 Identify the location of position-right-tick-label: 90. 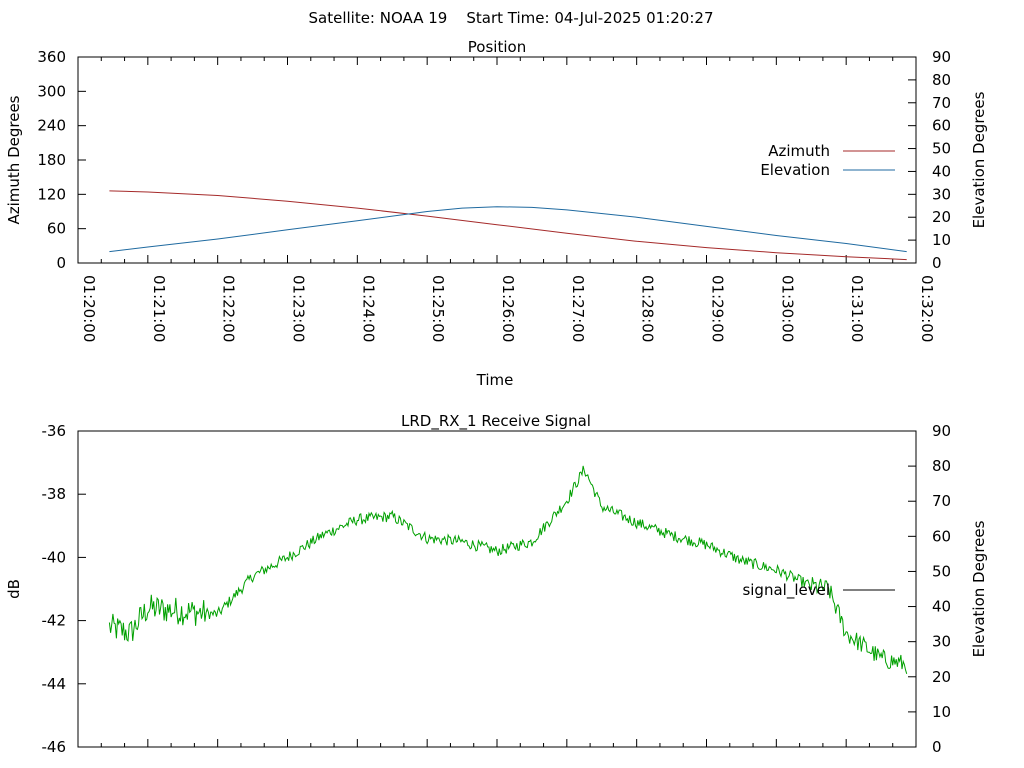
(941, 57).